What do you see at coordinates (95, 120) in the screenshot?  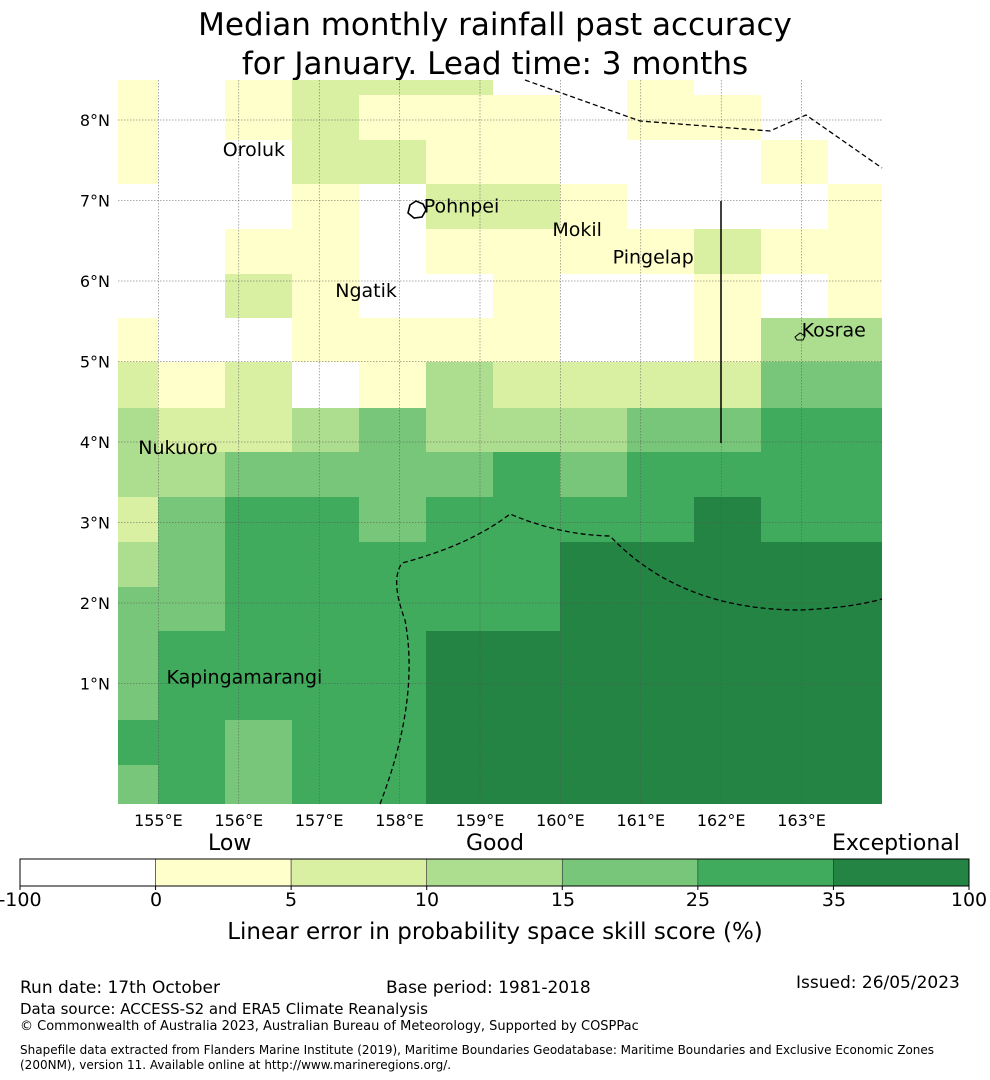 I see `latitude-label: 8°N` at bounding box center [95, 120].